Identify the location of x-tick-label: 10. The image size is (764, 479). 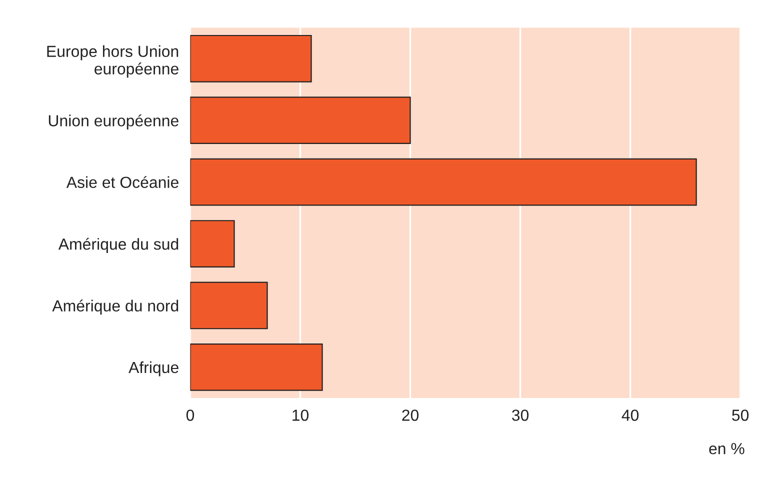
(300, 415).